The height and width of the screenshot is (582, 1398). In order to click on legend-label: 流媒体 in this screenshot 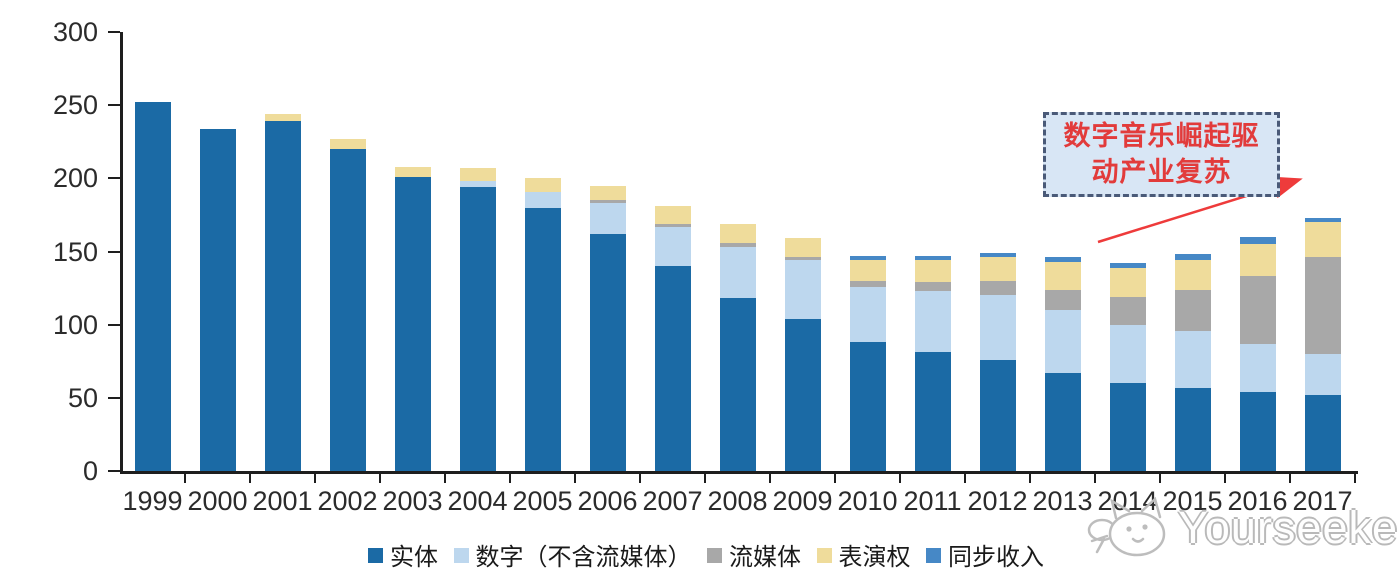, I will do `click(765, 557)`.